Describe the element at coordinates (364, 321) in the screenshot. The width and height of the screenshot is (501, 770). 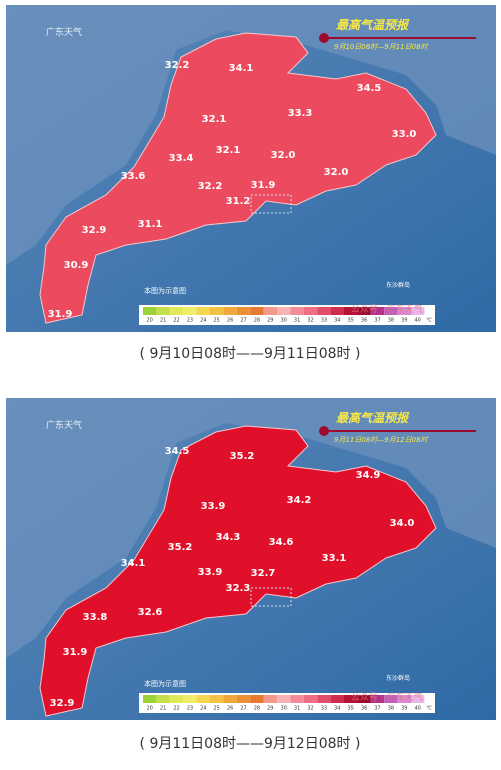
I see `legend-tick: 36` at that location.